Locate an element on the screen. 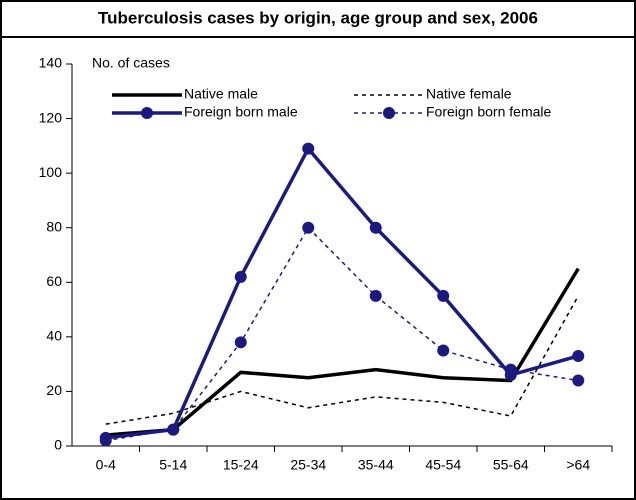 The image size is (636, 500). y-tick-label: 100 is located at coordinates (51, 172).